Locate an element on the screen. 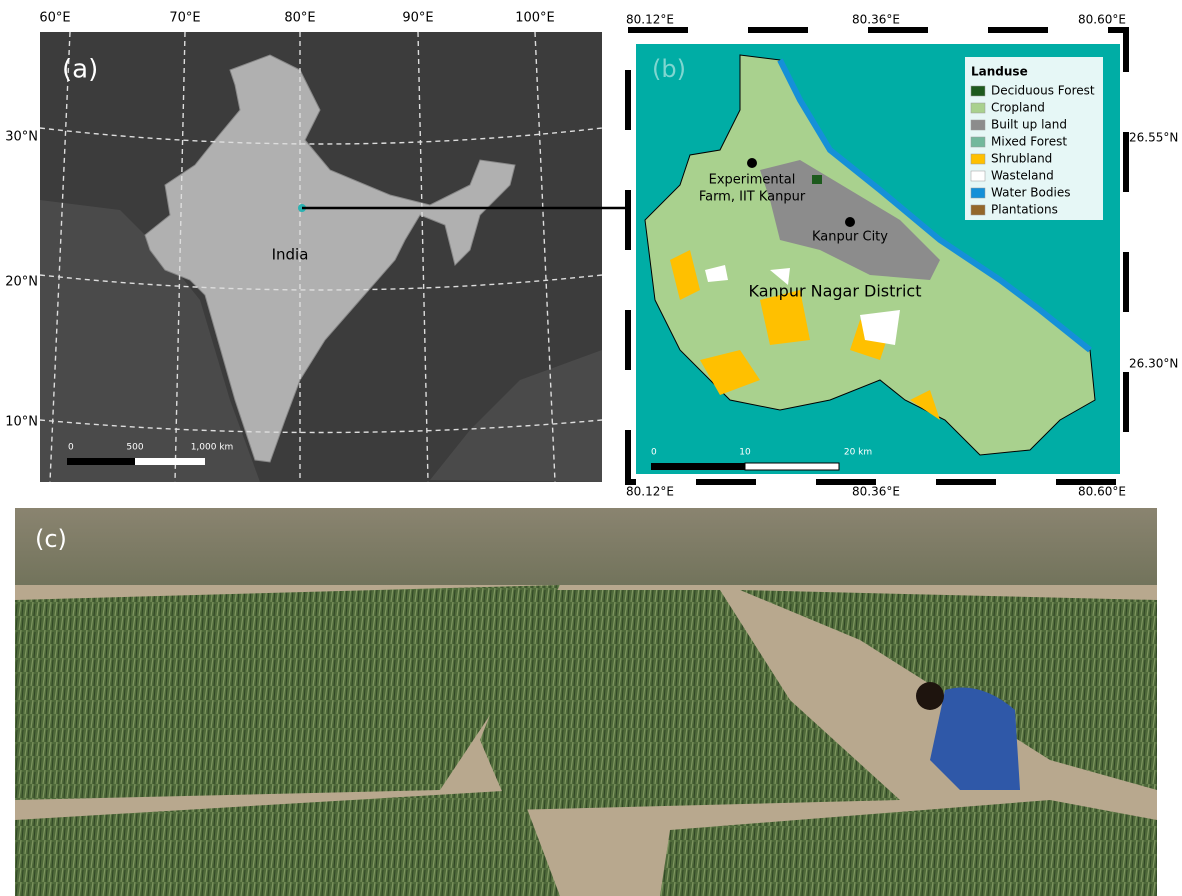 The height and width of the screenshot is (896, 1182). district-label: Kanpur Nagar District is located at coordinates (835, 291).